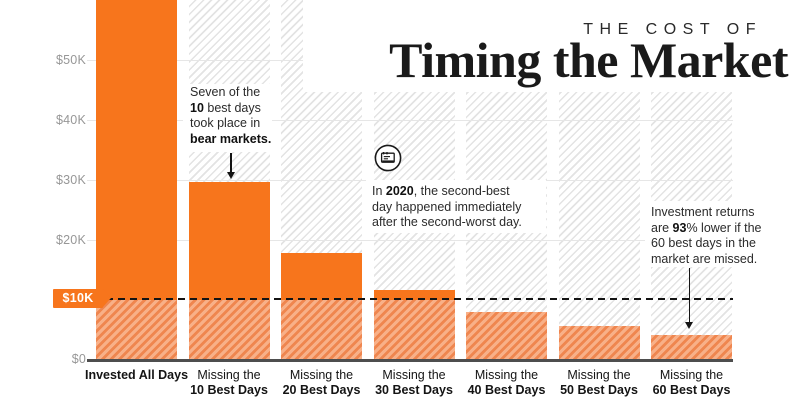 This screenshot has height=419, width=800. I want to click on x-axis-category-label: Missing the 30 Best Days, so click(414, 383).